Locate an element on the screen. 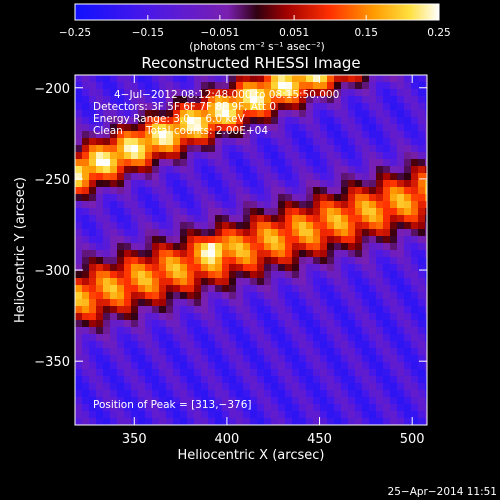  annotation-energy: Energy Range: 3.0 − 6.0 keV is located at coordinates (169, 119).